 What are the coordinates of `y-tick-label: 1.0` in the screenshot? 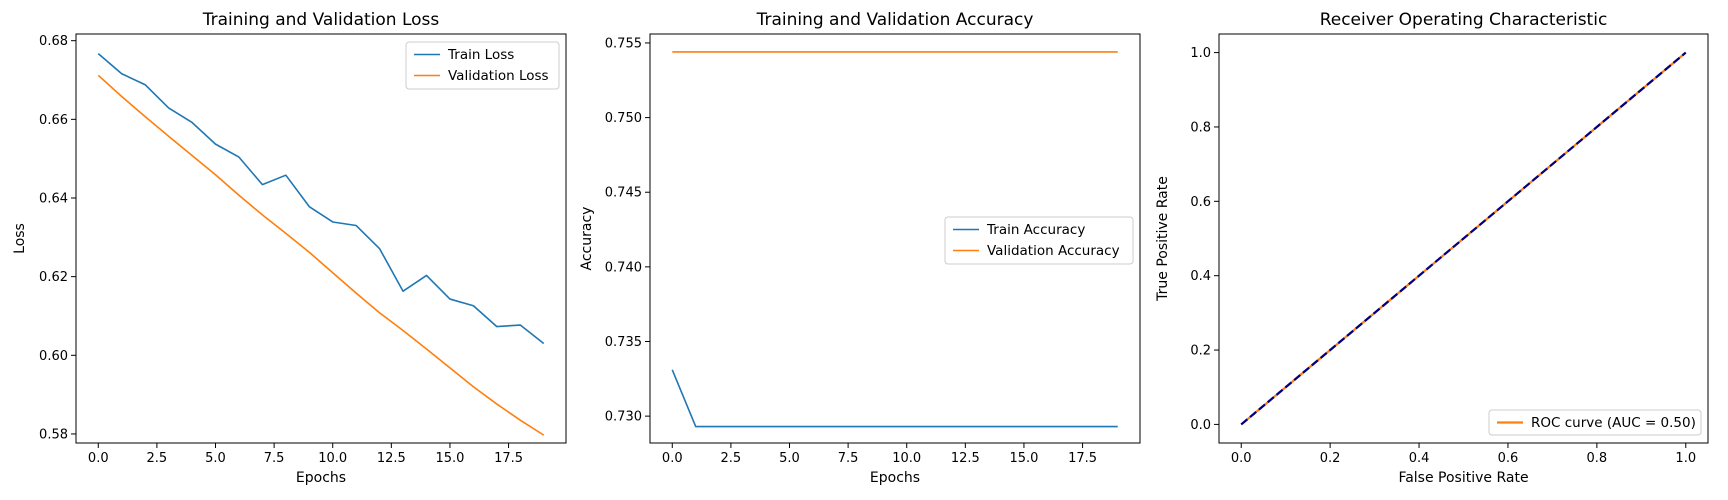 It's located at (1200, 53).